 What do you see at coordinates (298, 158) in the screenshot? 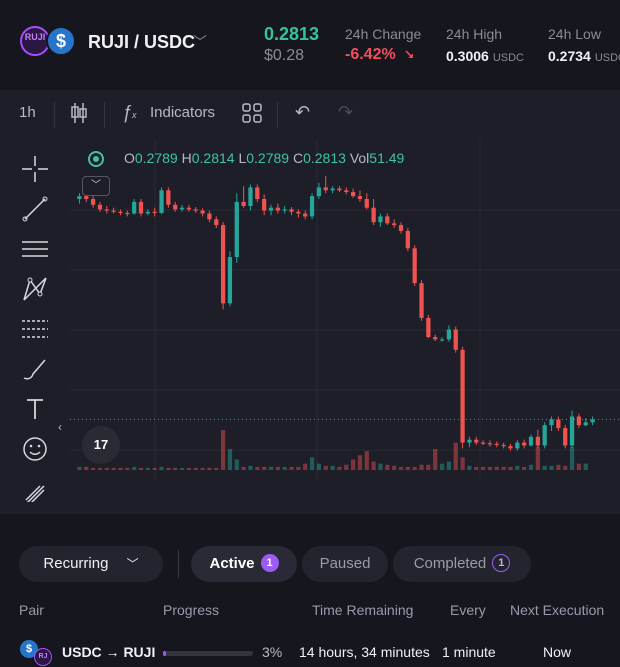
I see `ohlc-c-label: C` at bounding box center [298, 158].